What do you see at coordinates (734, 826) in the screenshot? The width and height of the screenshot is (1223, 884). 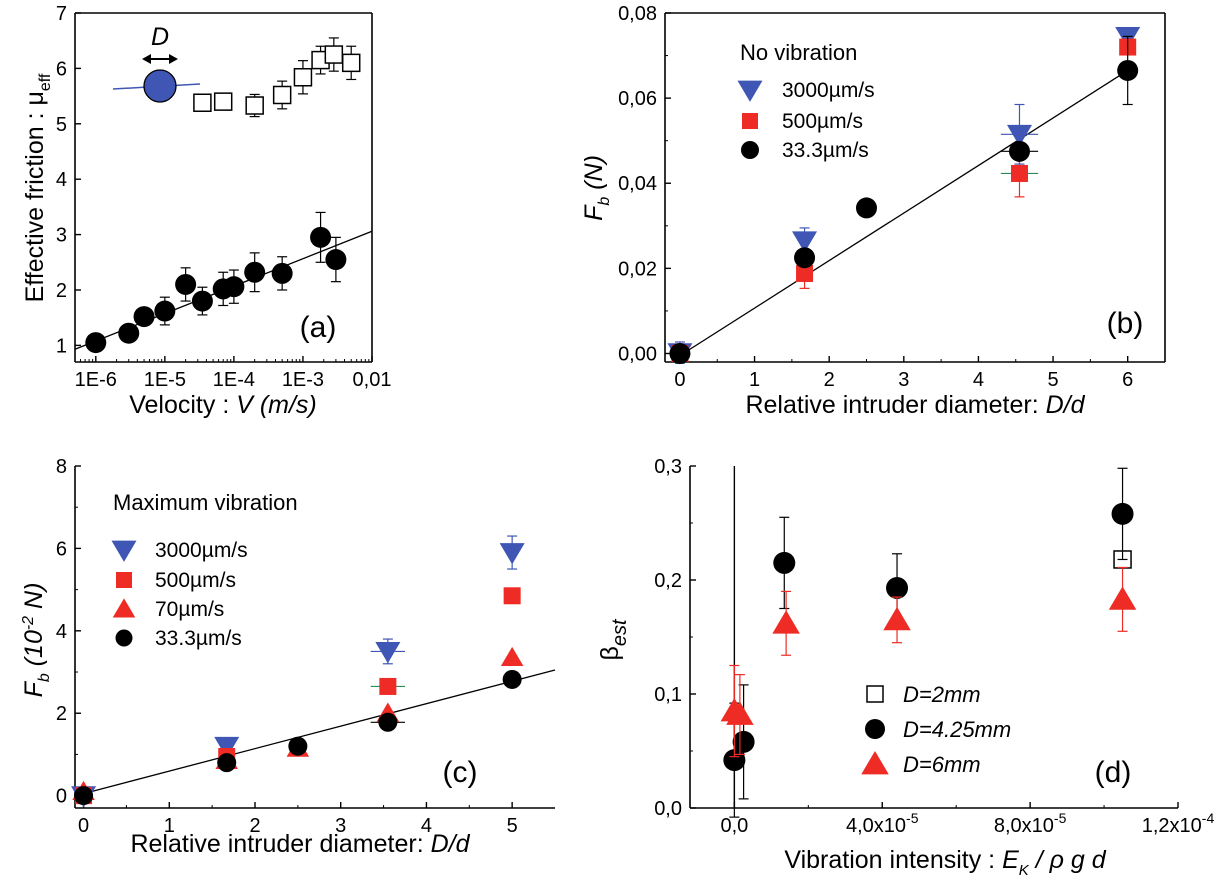 I see `x-tick-label: 0,0` at bounding box center [734, 826].